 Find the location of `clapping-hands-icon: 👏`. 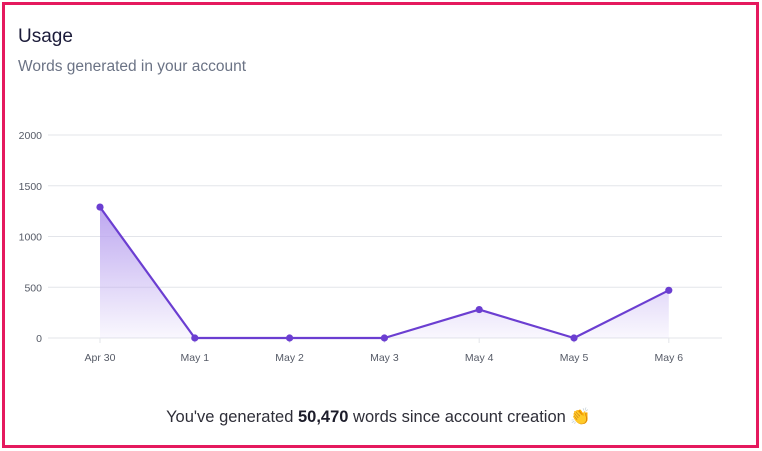

clapping-hands-icon: 👏 is located at coordinates (580, 416).